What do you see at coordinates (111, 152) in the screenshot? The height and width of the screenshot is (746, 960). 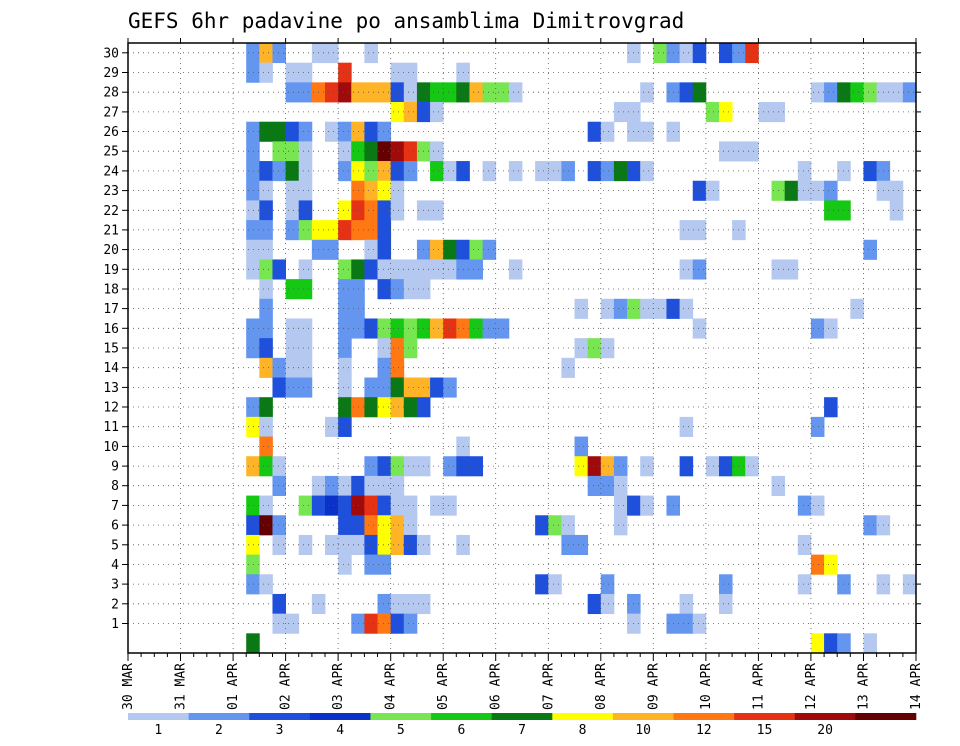 I see `y-tick-label: 25` at bounding box center [111, 152].